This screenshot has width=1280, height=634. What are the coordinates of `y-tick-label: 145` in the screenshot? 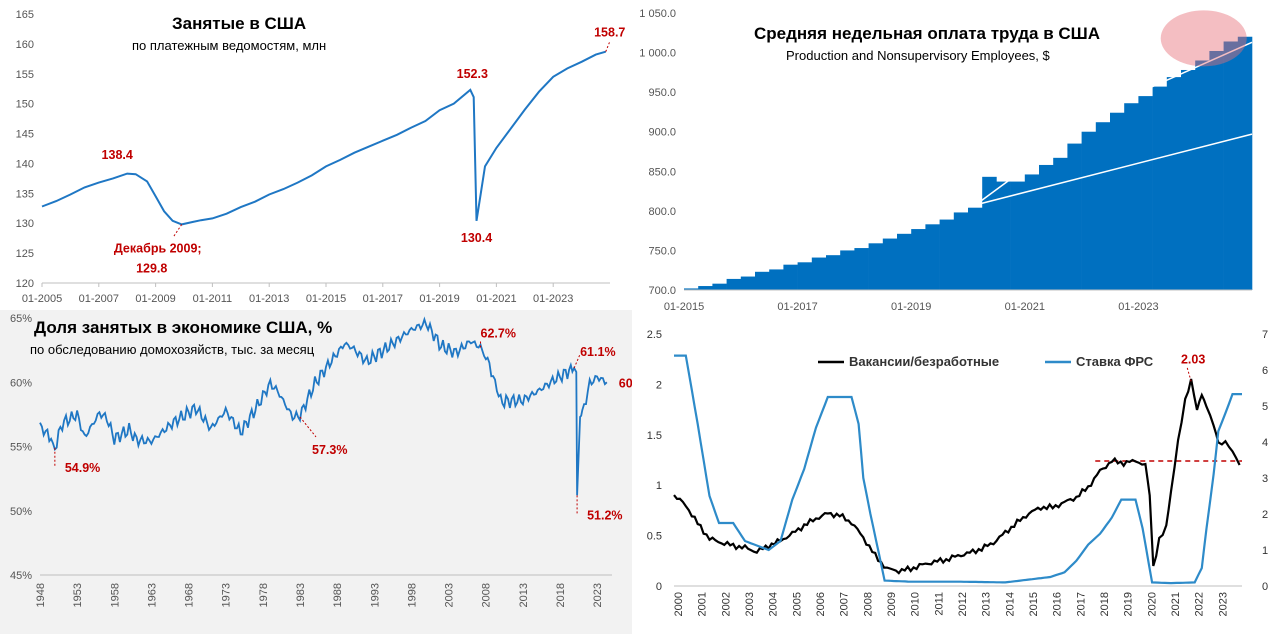 It's located at (25, 135).